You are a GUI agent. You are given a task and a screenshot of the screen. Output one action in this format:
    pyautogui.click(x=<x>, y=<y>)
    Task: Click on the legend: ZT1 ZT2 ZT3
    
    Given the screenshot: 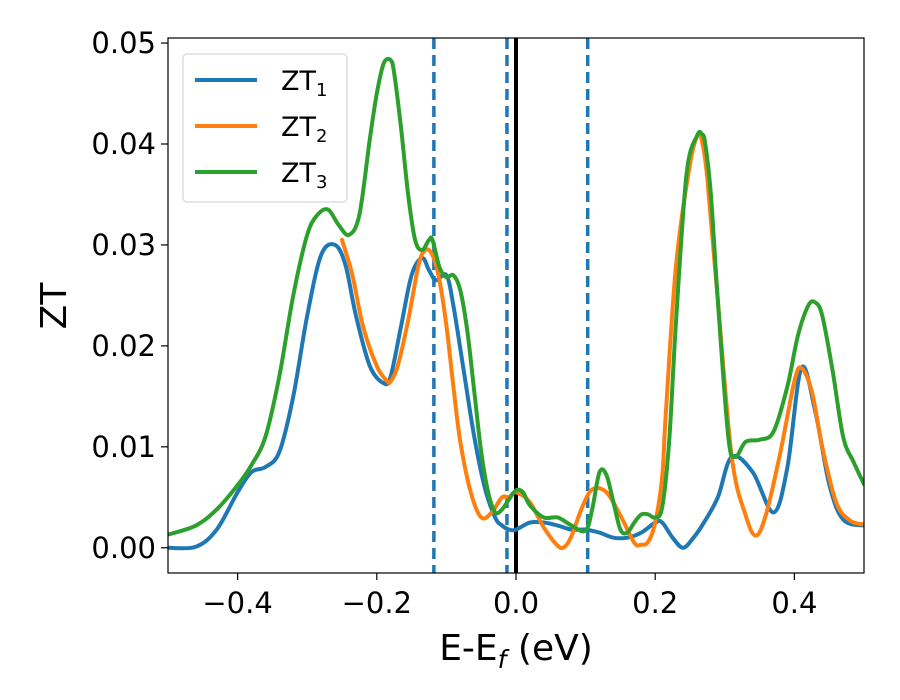 What is the action you would take?
    pyautogui.click(x=265, y=128)
    